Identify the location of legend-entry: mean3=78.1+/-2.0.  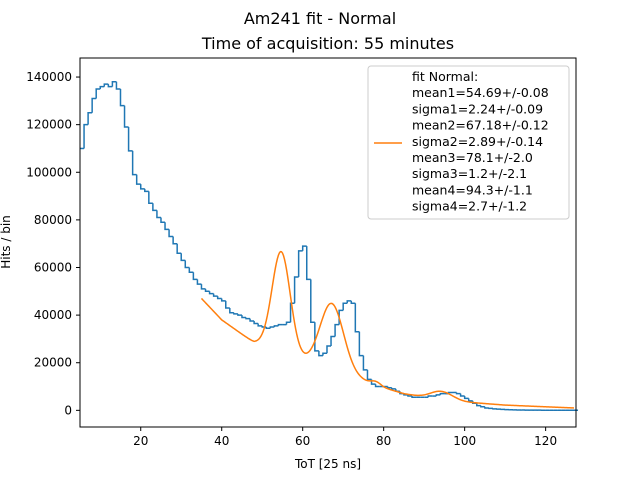
(472, 157).